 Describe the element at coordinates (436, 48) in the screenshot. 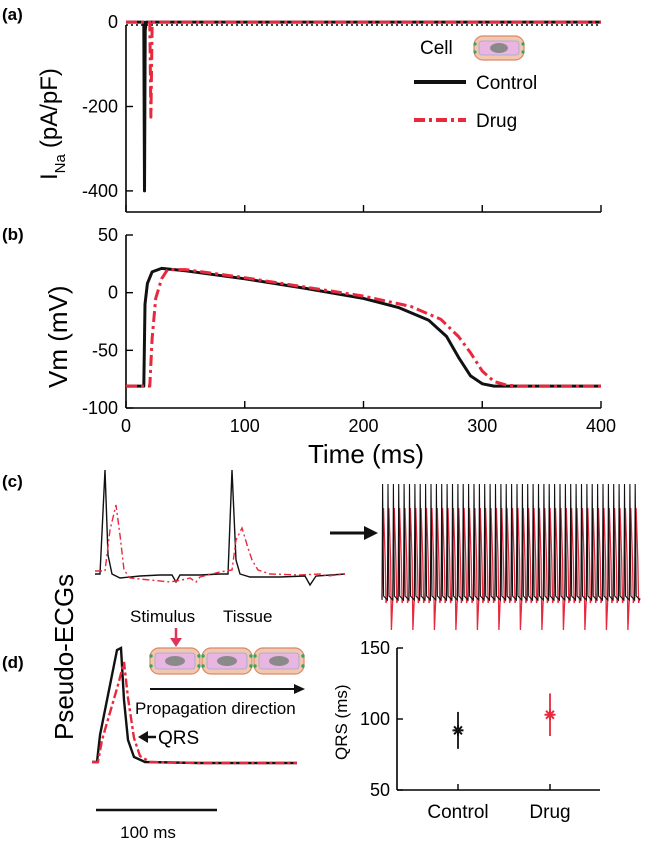

I see `legend-cell-label: Cell` at that location.